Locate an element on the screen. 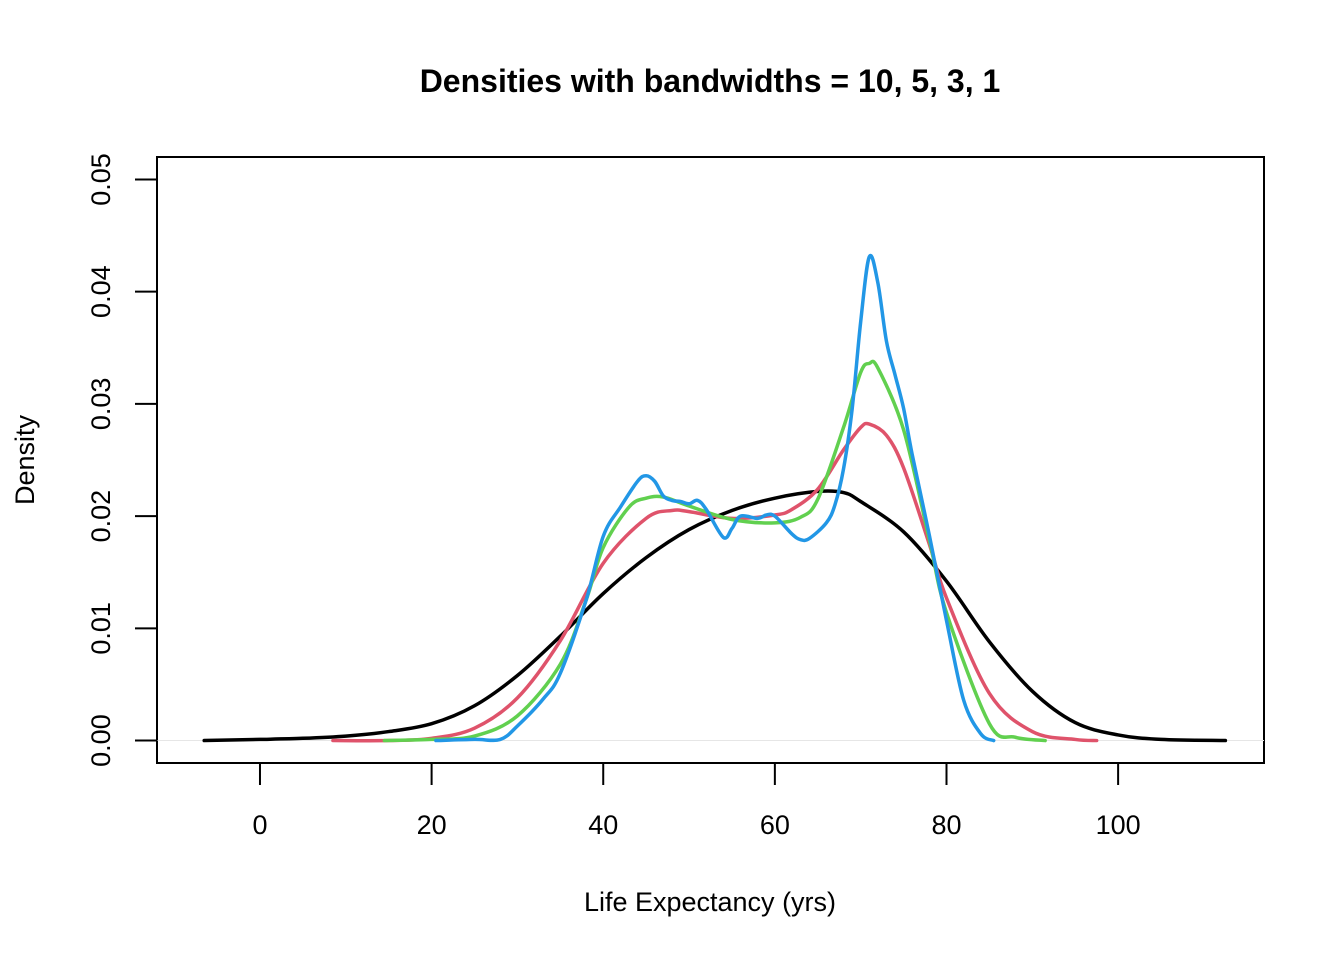  y-axis: 0.00 0.01 0.02 0.03 0.04 0.05 is located at coordinates (122, 460).